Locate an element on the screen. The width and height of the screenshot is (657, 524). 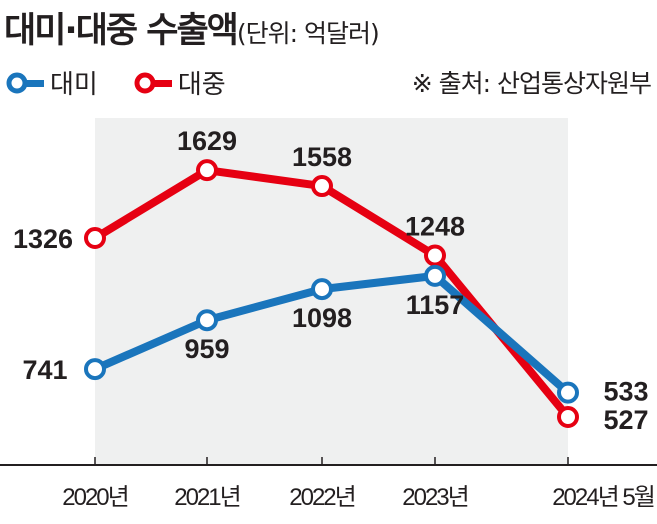
title-text: 대미·대중 수출액 is located at coordinates (121, 31).